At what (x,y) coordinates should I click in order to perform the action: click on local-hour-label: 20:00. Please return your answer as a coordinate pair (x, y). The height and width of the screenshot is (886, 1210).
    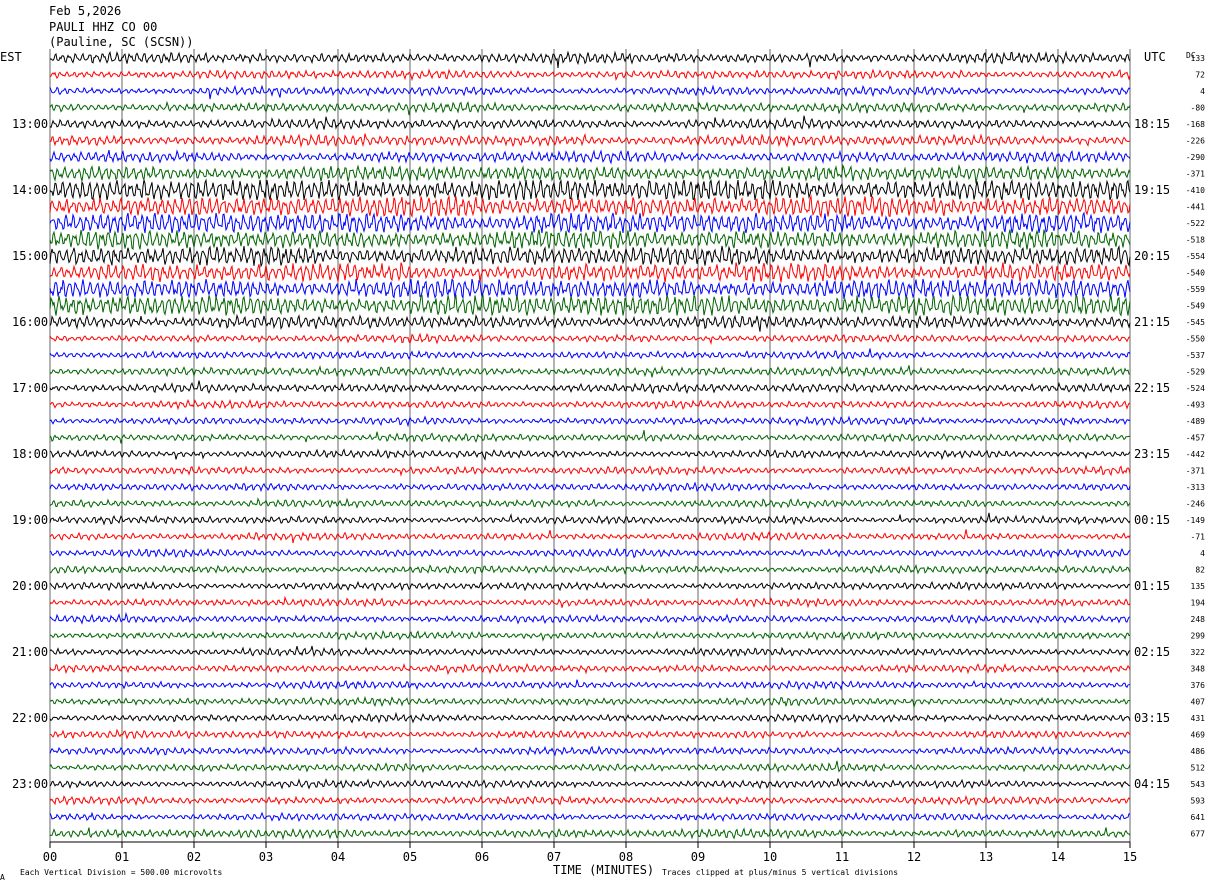
    Looking at the image, I should click on (30, 586).